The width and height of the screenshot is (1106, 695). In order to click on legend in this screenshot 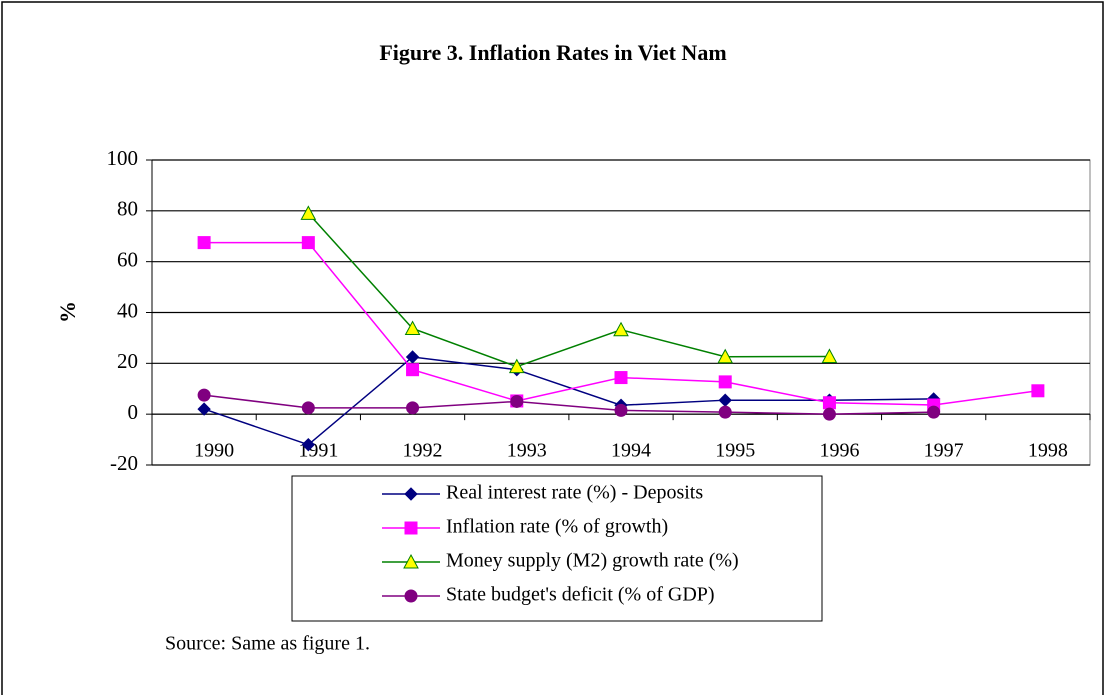, I will do `click(557, 548)`.